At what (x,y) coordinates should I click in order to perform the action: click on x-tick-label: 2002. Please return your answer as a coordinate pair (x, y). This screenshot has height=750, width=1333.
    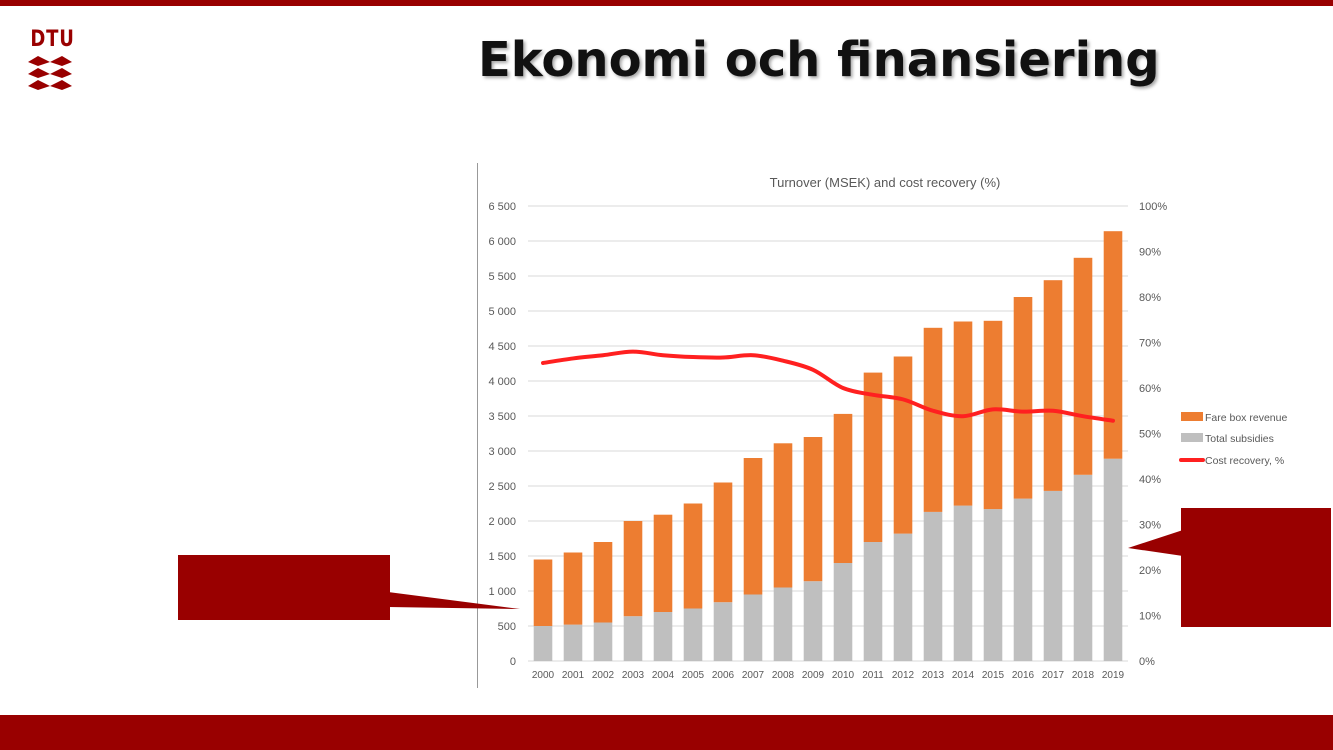
    Looking at the image, I should click on (603, 675).